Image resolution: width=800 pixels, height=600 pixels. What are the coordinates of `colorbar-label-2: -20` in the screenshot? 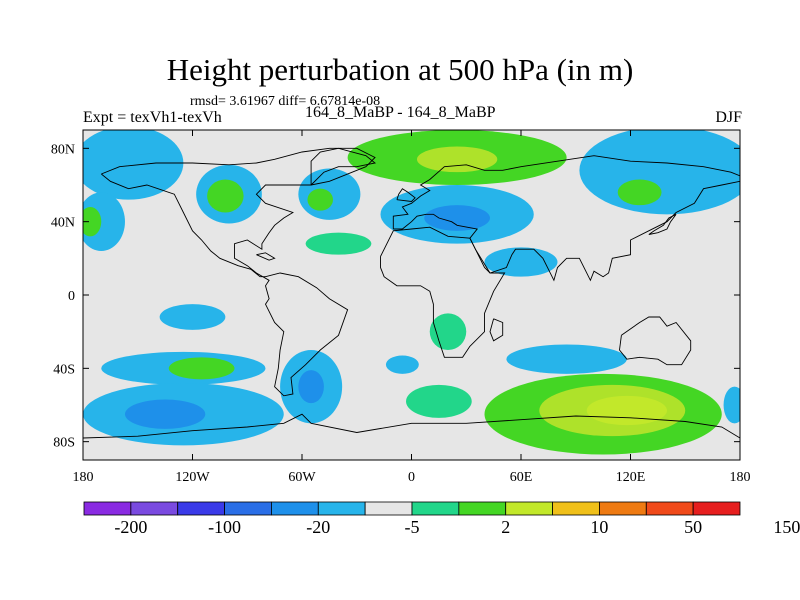 It's located at (318, 527).